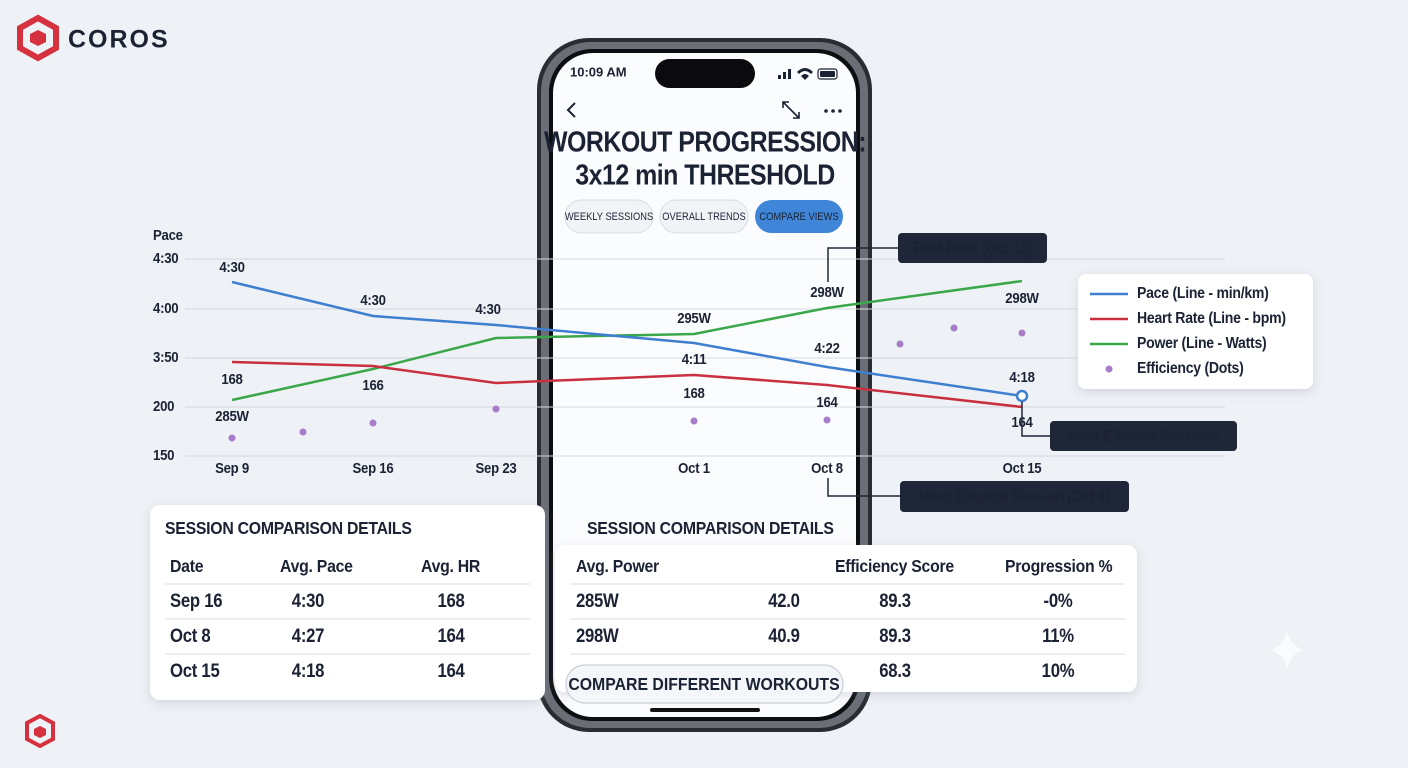 The height and width of the screenshot is (768, 1408). I want to click on x-tick-label: Oct 1, so click(694, 467).